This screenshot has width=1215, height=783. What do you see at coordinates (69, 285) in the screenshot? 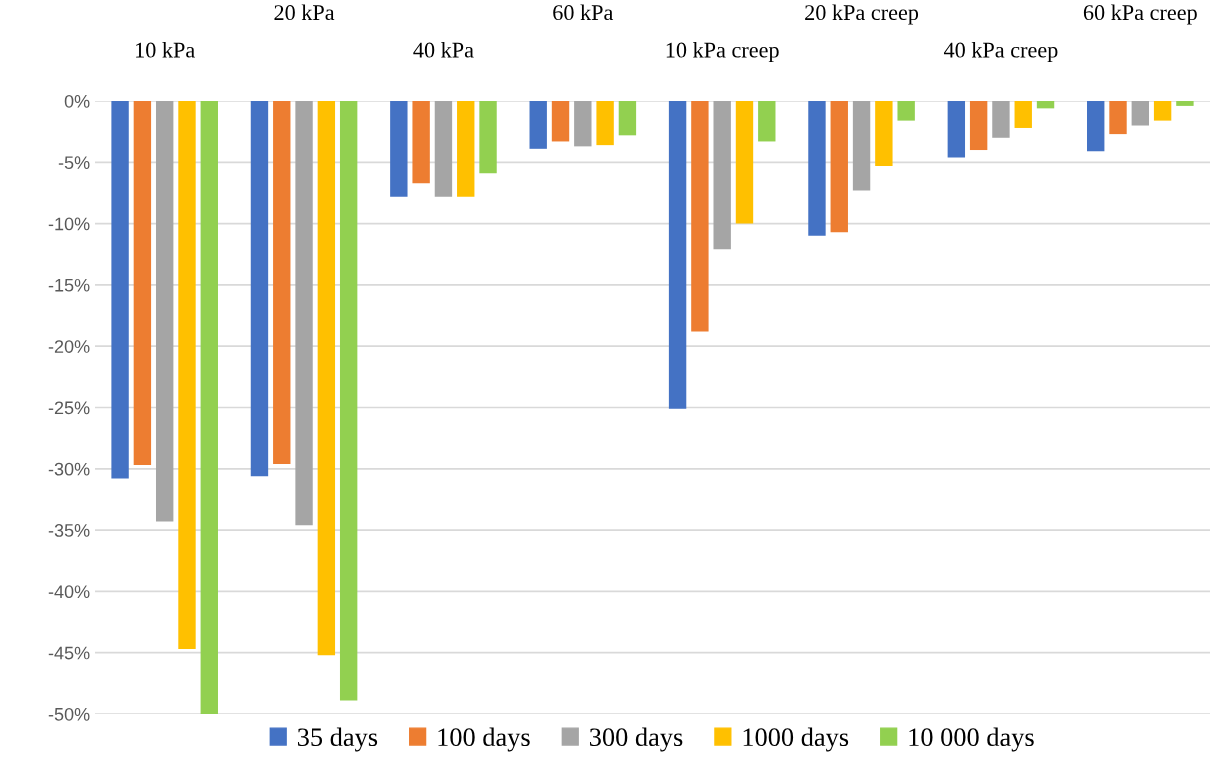
I see `y-tick-label: -15%` at bounding box center [69, 285].